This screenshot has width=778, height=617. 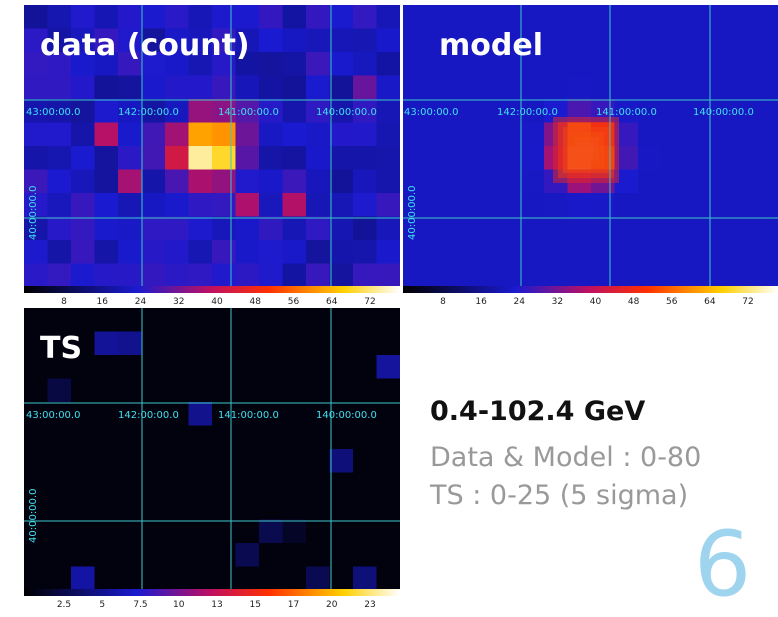 What do you see at coordinates (294, 302) in the screenshot?
I see `colorbar-label: 56` at bounding box center [294, 302].